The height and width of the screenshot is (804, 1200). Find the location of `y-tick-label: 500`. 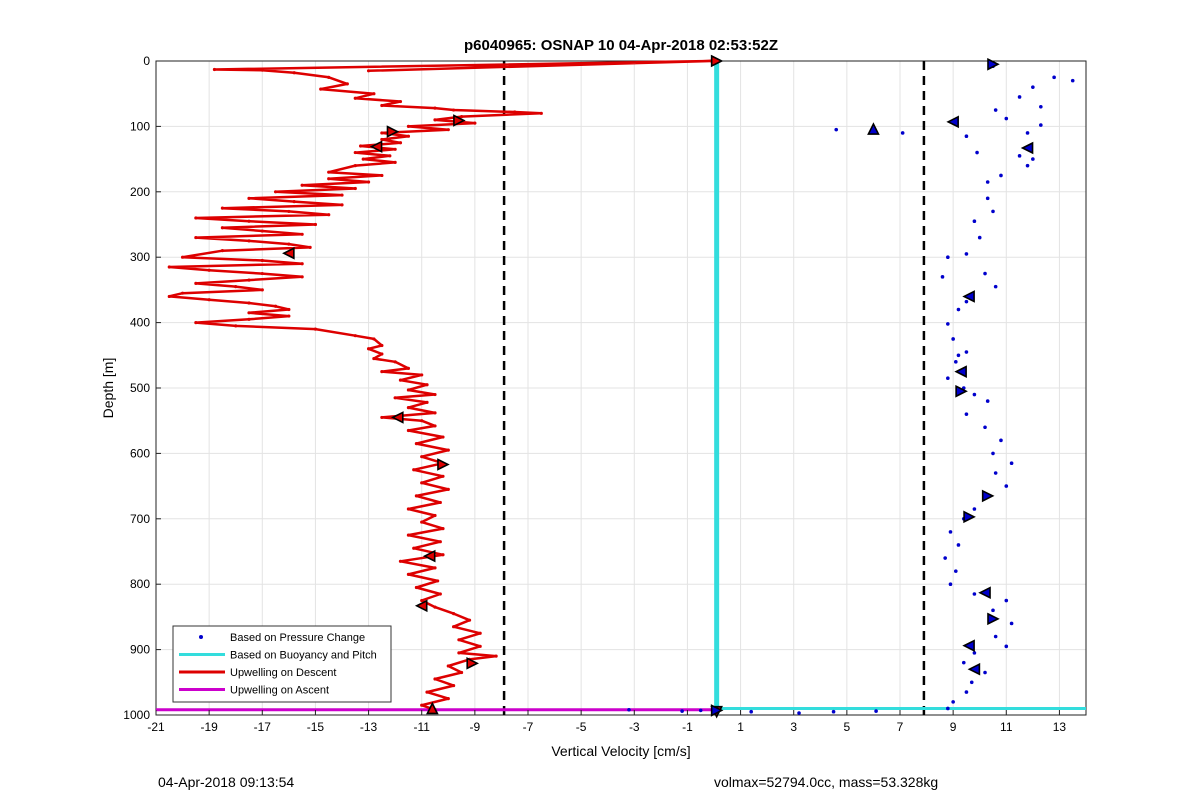

y-tick-label: 500 is located at coordinates (140, 388).